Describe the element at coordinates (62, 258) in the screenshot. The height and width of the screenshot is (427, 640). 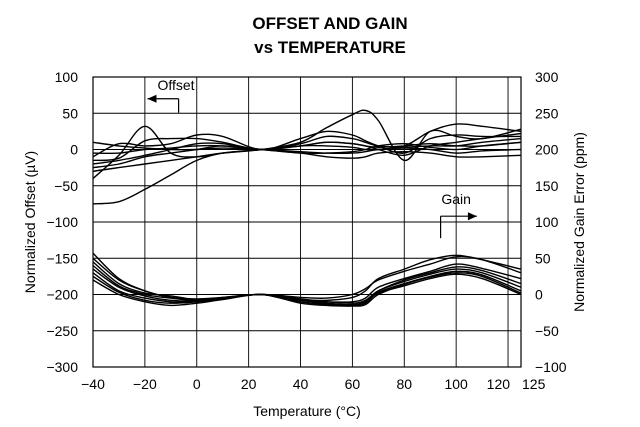
I see `y-tick-label-left: −150` at that location.